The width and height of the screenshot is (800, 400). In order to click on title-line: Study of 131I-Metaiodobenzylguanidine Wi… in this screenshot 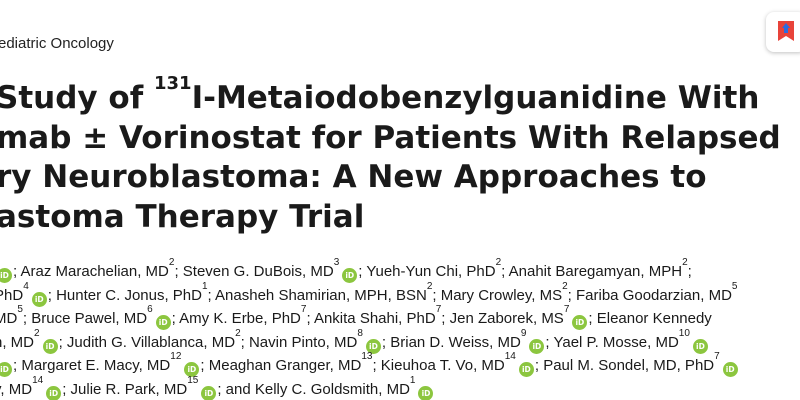, I will do `click(380, 95)`.